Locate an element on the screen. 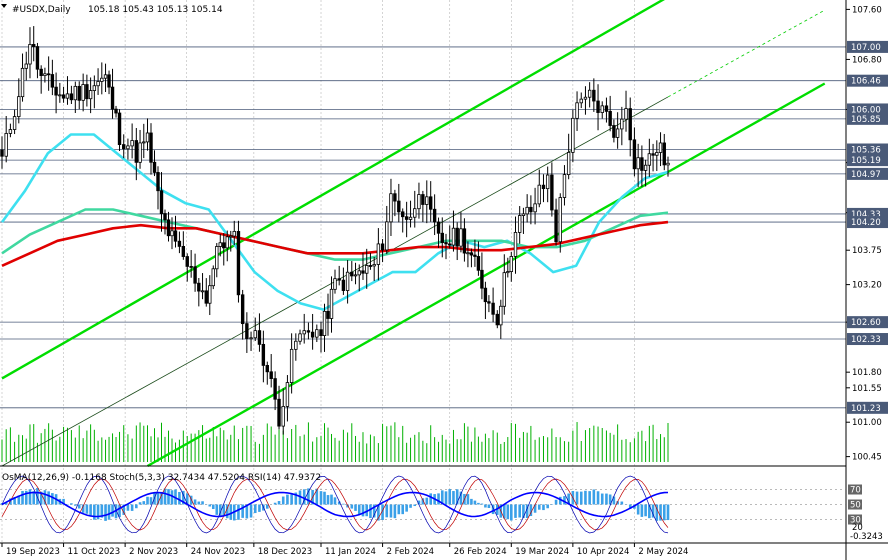  time-tick-label: 10 Apr 2024 is located at coordinates (603, 552).